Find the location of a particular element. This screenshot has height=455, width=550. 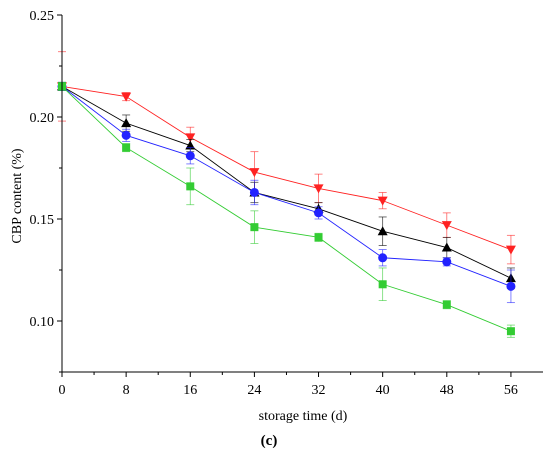

panel-label: (c) is located at coordinates (269, 441).